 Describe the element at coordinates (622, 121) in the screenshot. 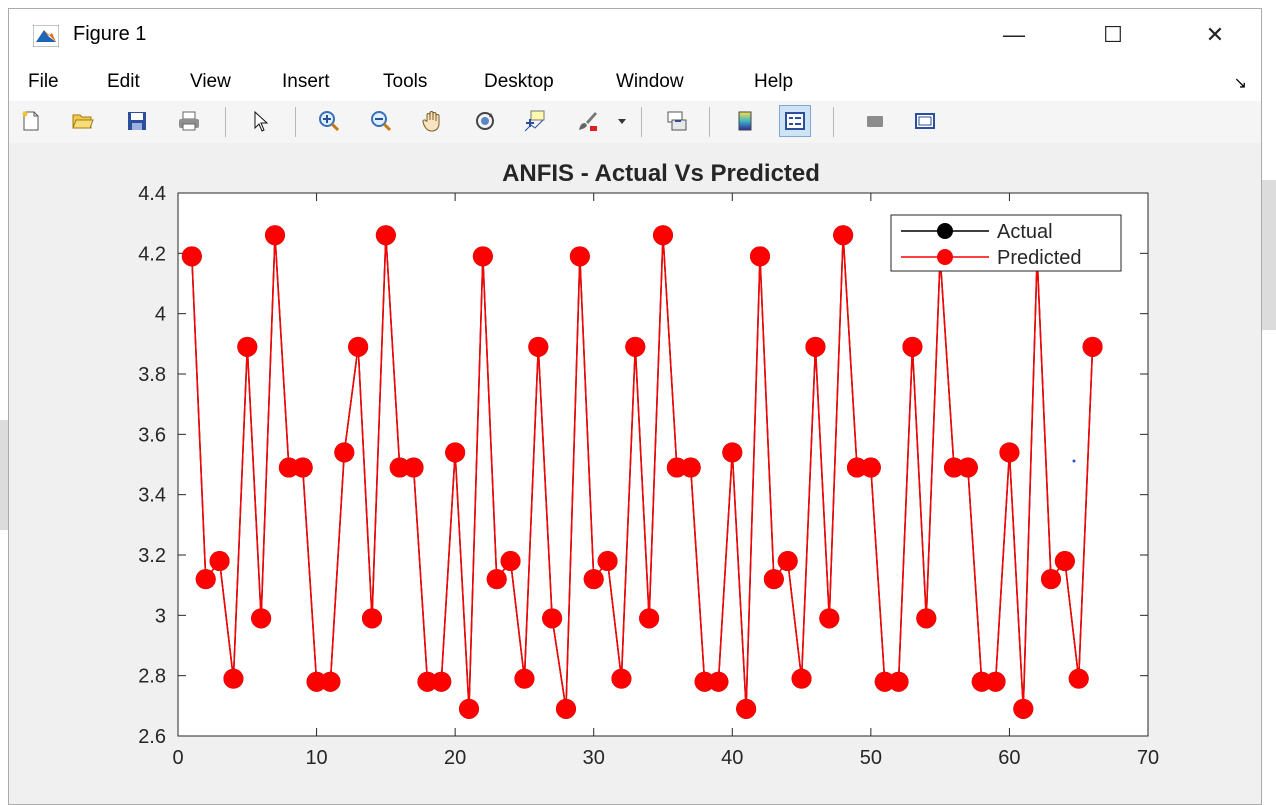

I see `brush-dropdown-icon` at that location.